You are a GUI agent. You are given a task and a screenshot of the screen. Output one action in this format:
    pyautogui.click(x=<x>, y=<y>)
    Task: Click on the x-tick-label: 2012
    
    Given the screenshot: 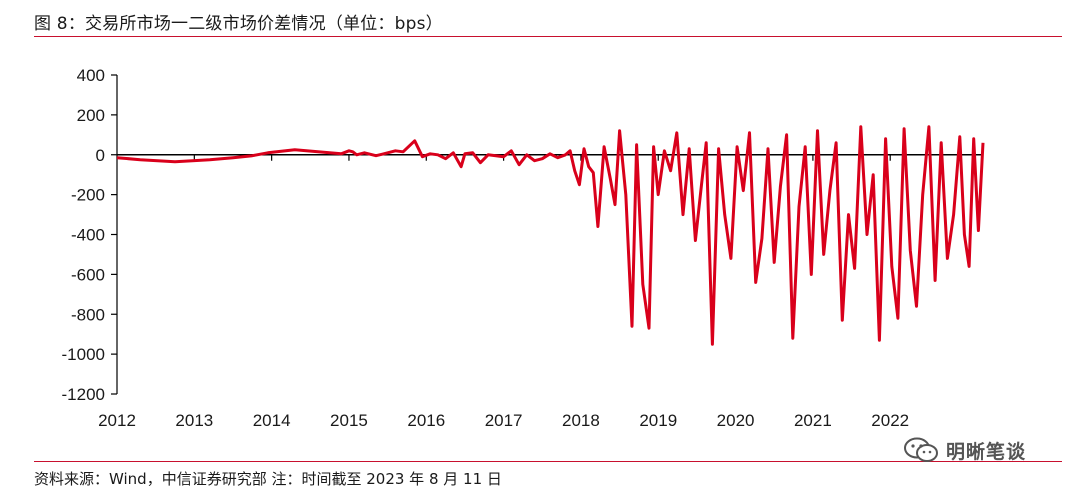 What is the action you would take?
    pyautogui.click(x=117, y=420)
    